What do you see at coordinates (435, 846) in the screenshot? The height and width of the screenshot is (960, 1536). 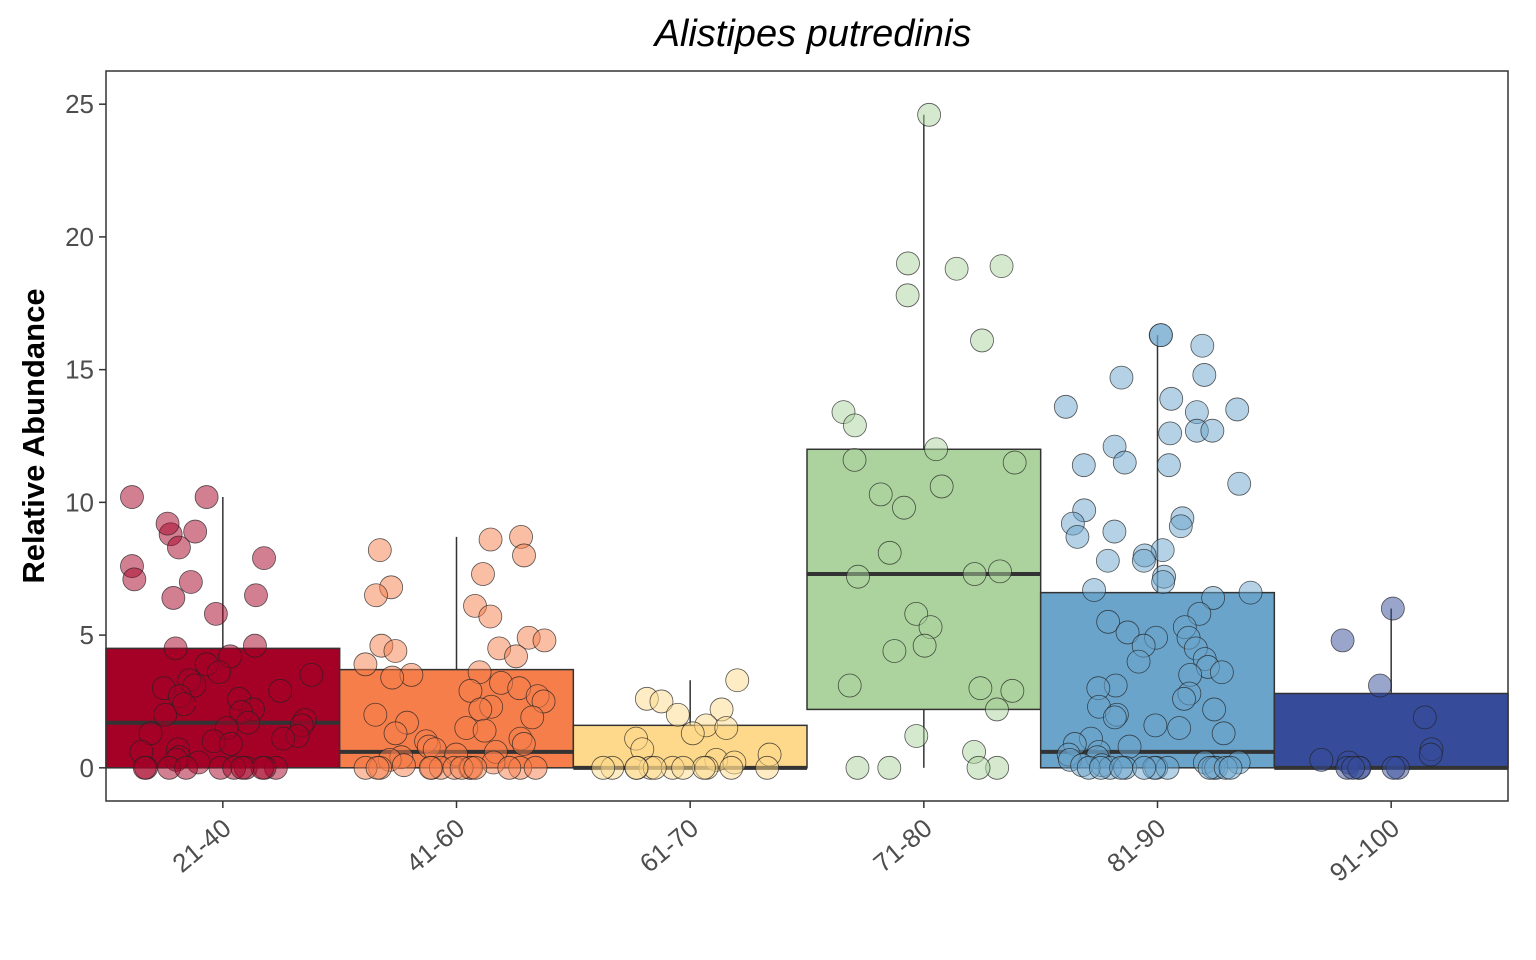 I see `x-tick-label: 41-60` at bounding box center [435, 846].